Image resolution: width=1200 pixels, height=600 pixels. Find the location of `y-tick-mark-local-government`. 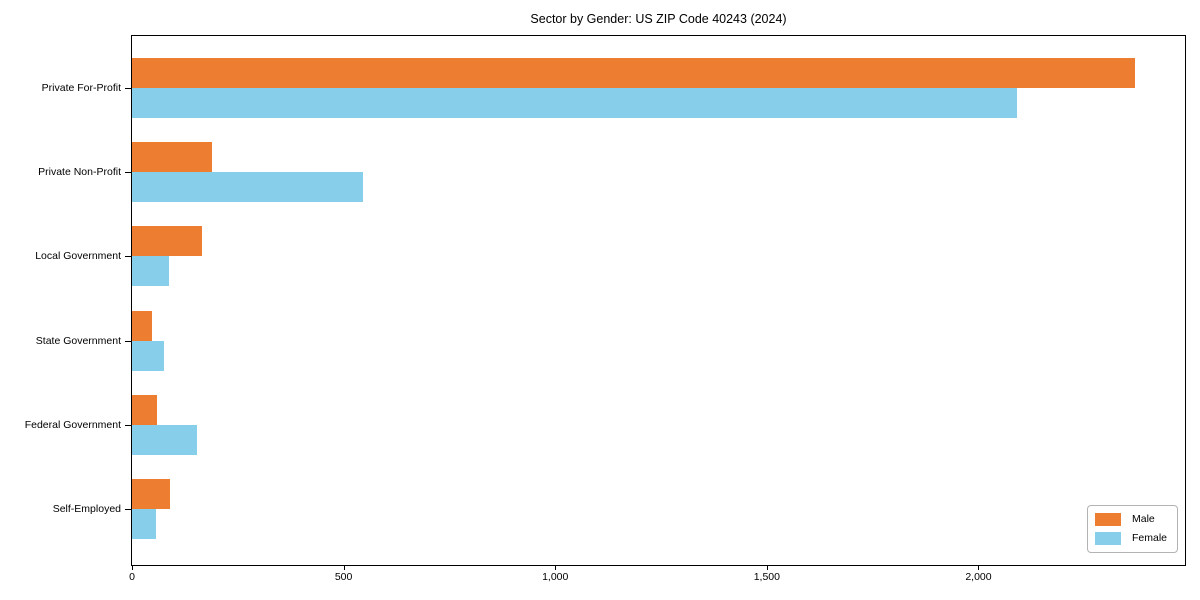

y-tick-mark-local-government is located at coordinates (128, 257).